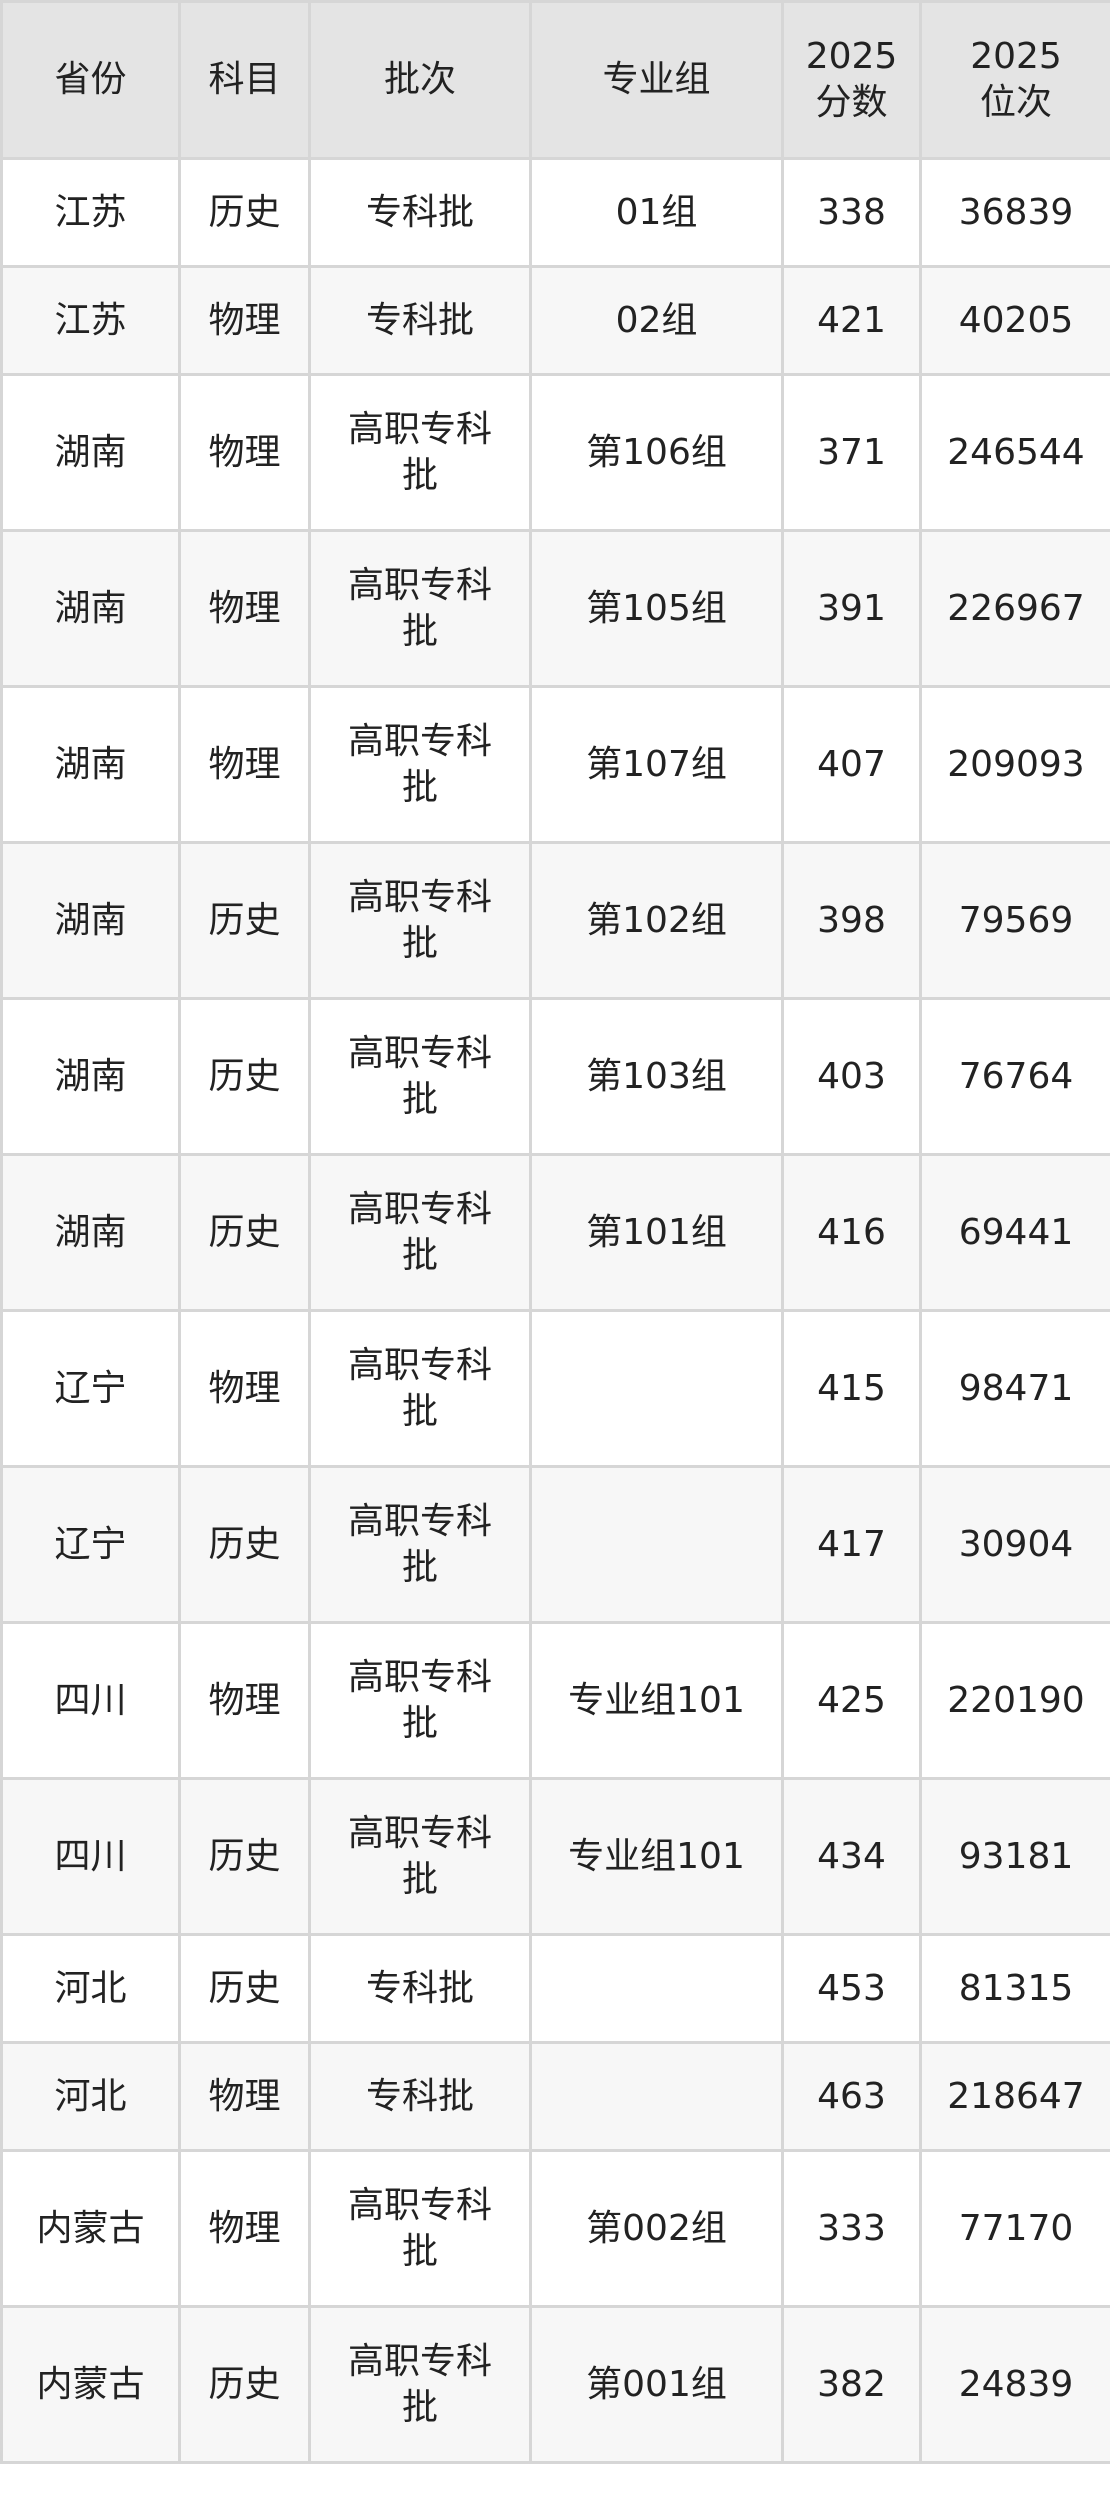  I want to click on table-row: 四川 物理 高职专科批 专业组101 425 220190, so click(555, 1700).